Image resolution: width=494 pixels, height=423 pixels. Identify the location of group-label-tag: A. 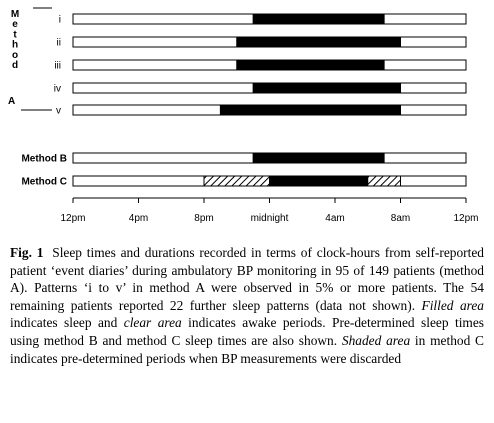
(11, 101).